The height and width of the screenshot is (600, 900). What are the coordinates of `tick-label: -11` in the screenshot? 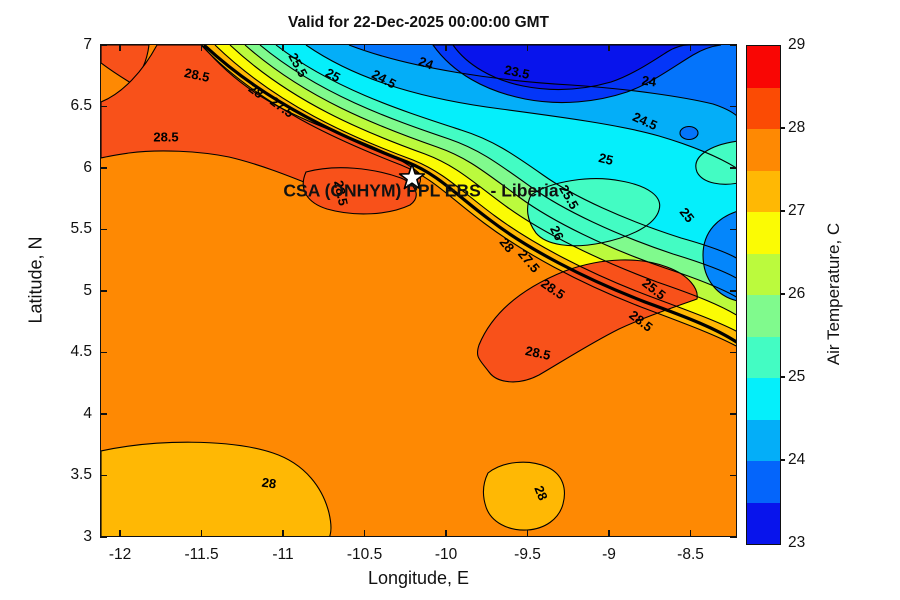 It's located at (283, 554).